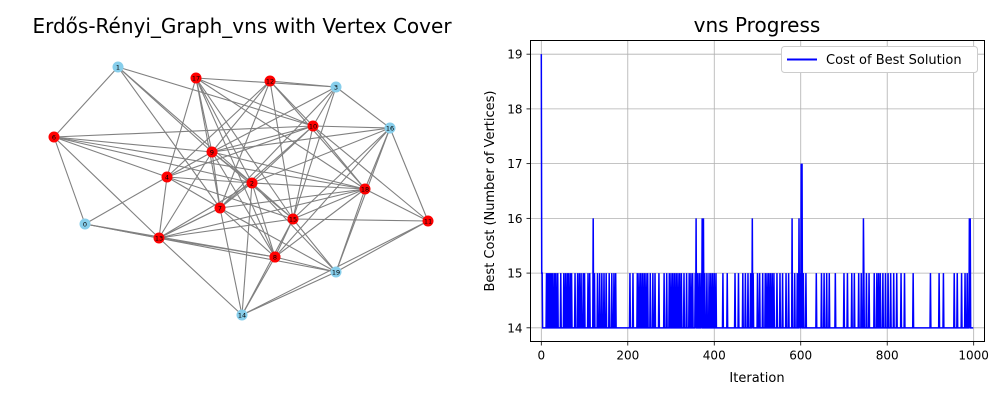 The width and height of the screenshot is (1000, 400). What do you see at coordinates (390, 128) in the screenshot?
I see `graph-node-label: 16` at bounding box center [390, 128].